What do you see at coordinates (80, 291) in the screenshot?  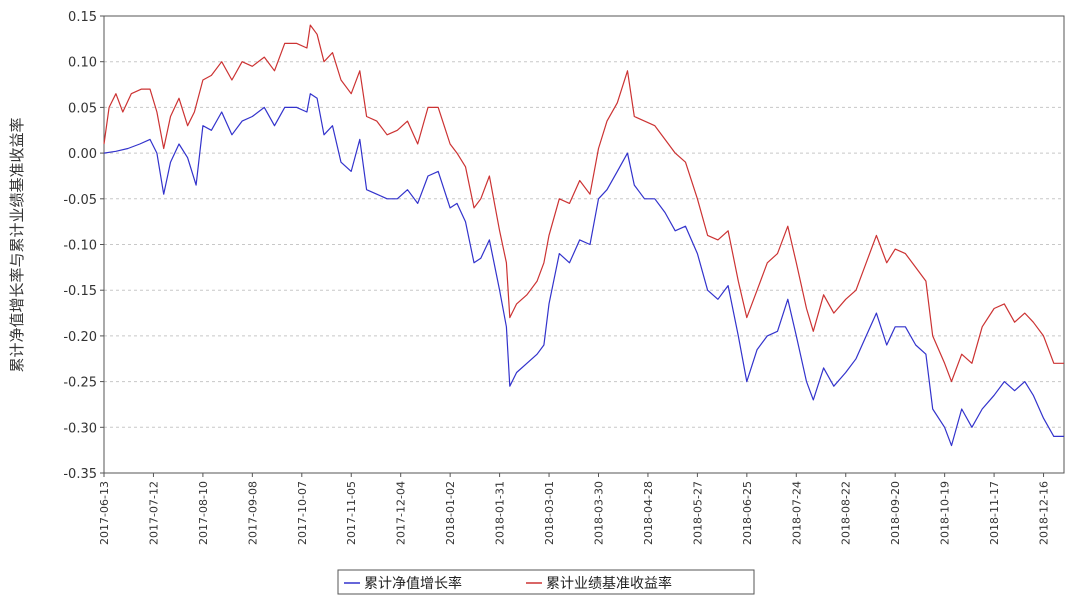 I see `y-tick-label: -0.15` at bounding box center [80, 291].